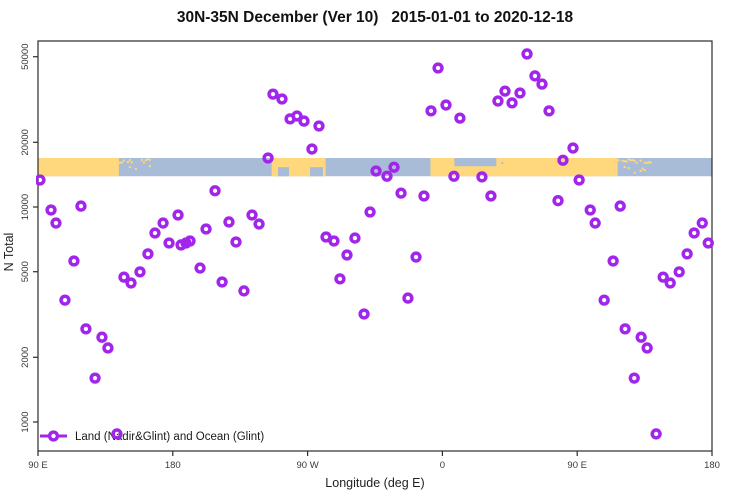  I want to click on legend: Land (Nadir&Glint) and Ocean (Glint), so click(152, 436).